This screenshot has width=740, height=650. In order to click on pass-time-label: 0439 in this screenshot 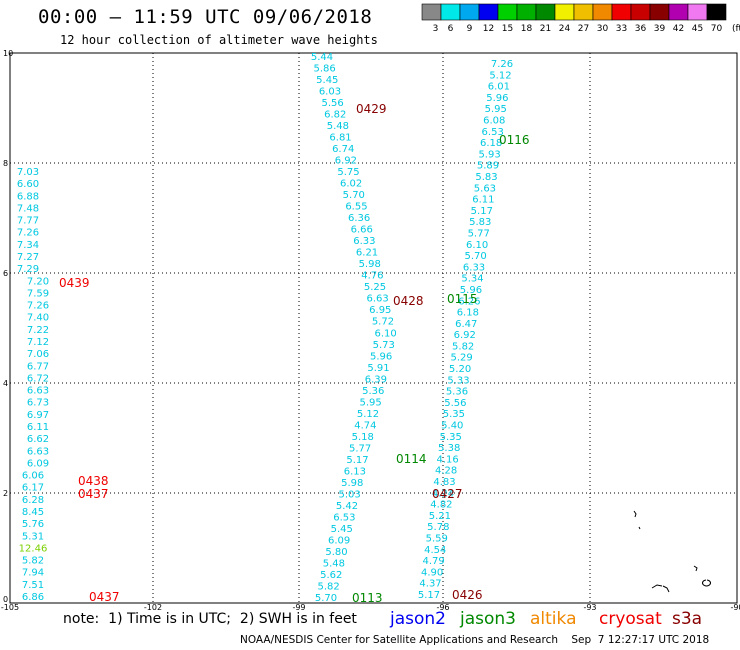, I will do `click(74, 283)`.